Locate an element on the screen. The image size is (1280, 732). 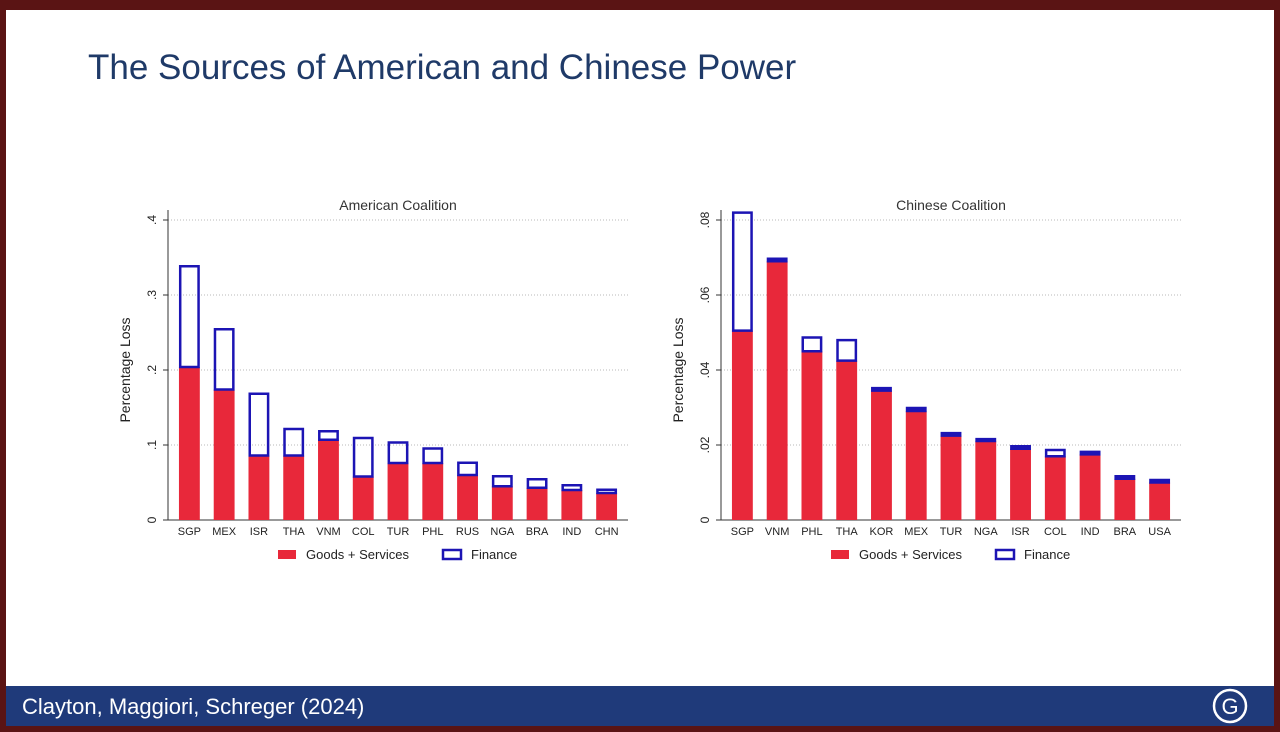
chart-title: American Coalition is located at coordinates (398, 205).